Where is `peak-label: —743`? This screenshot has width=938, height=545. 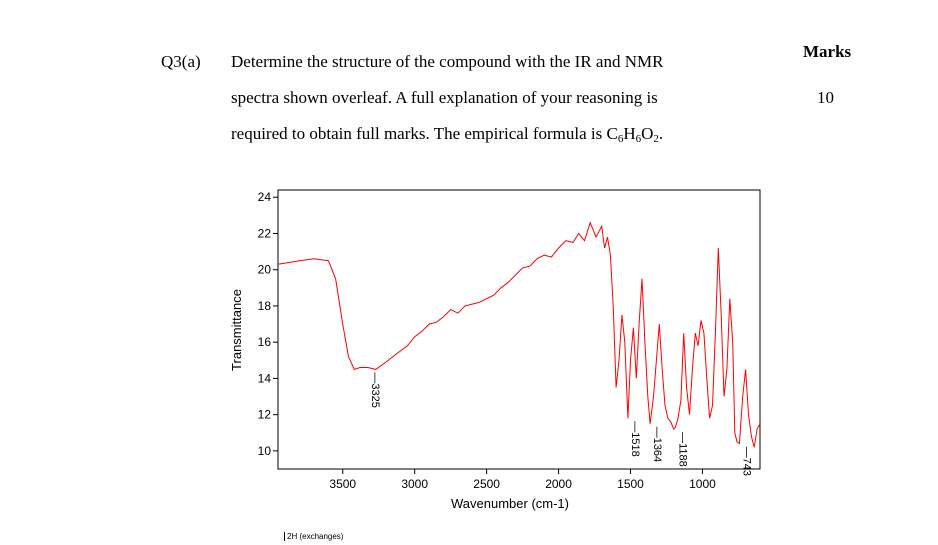 peak-label: —743 is located at coordinates (746, 461).